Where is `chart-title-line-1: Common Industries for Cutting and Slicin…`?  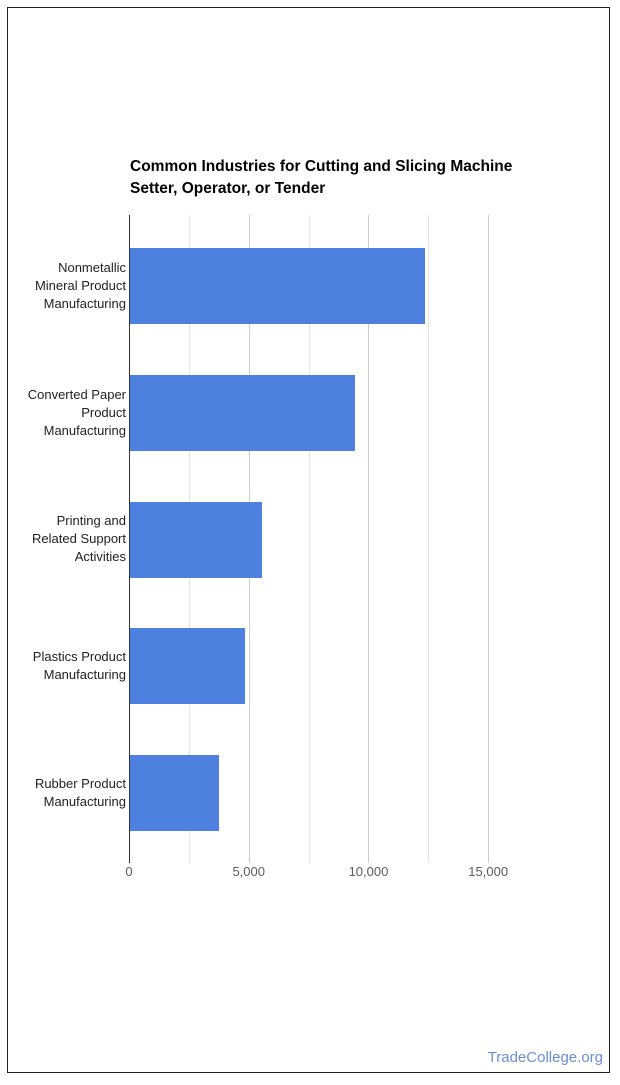
chart-title-line-1: Common Industries for Cutting and Slicin… is located at coordinates (321, 166).